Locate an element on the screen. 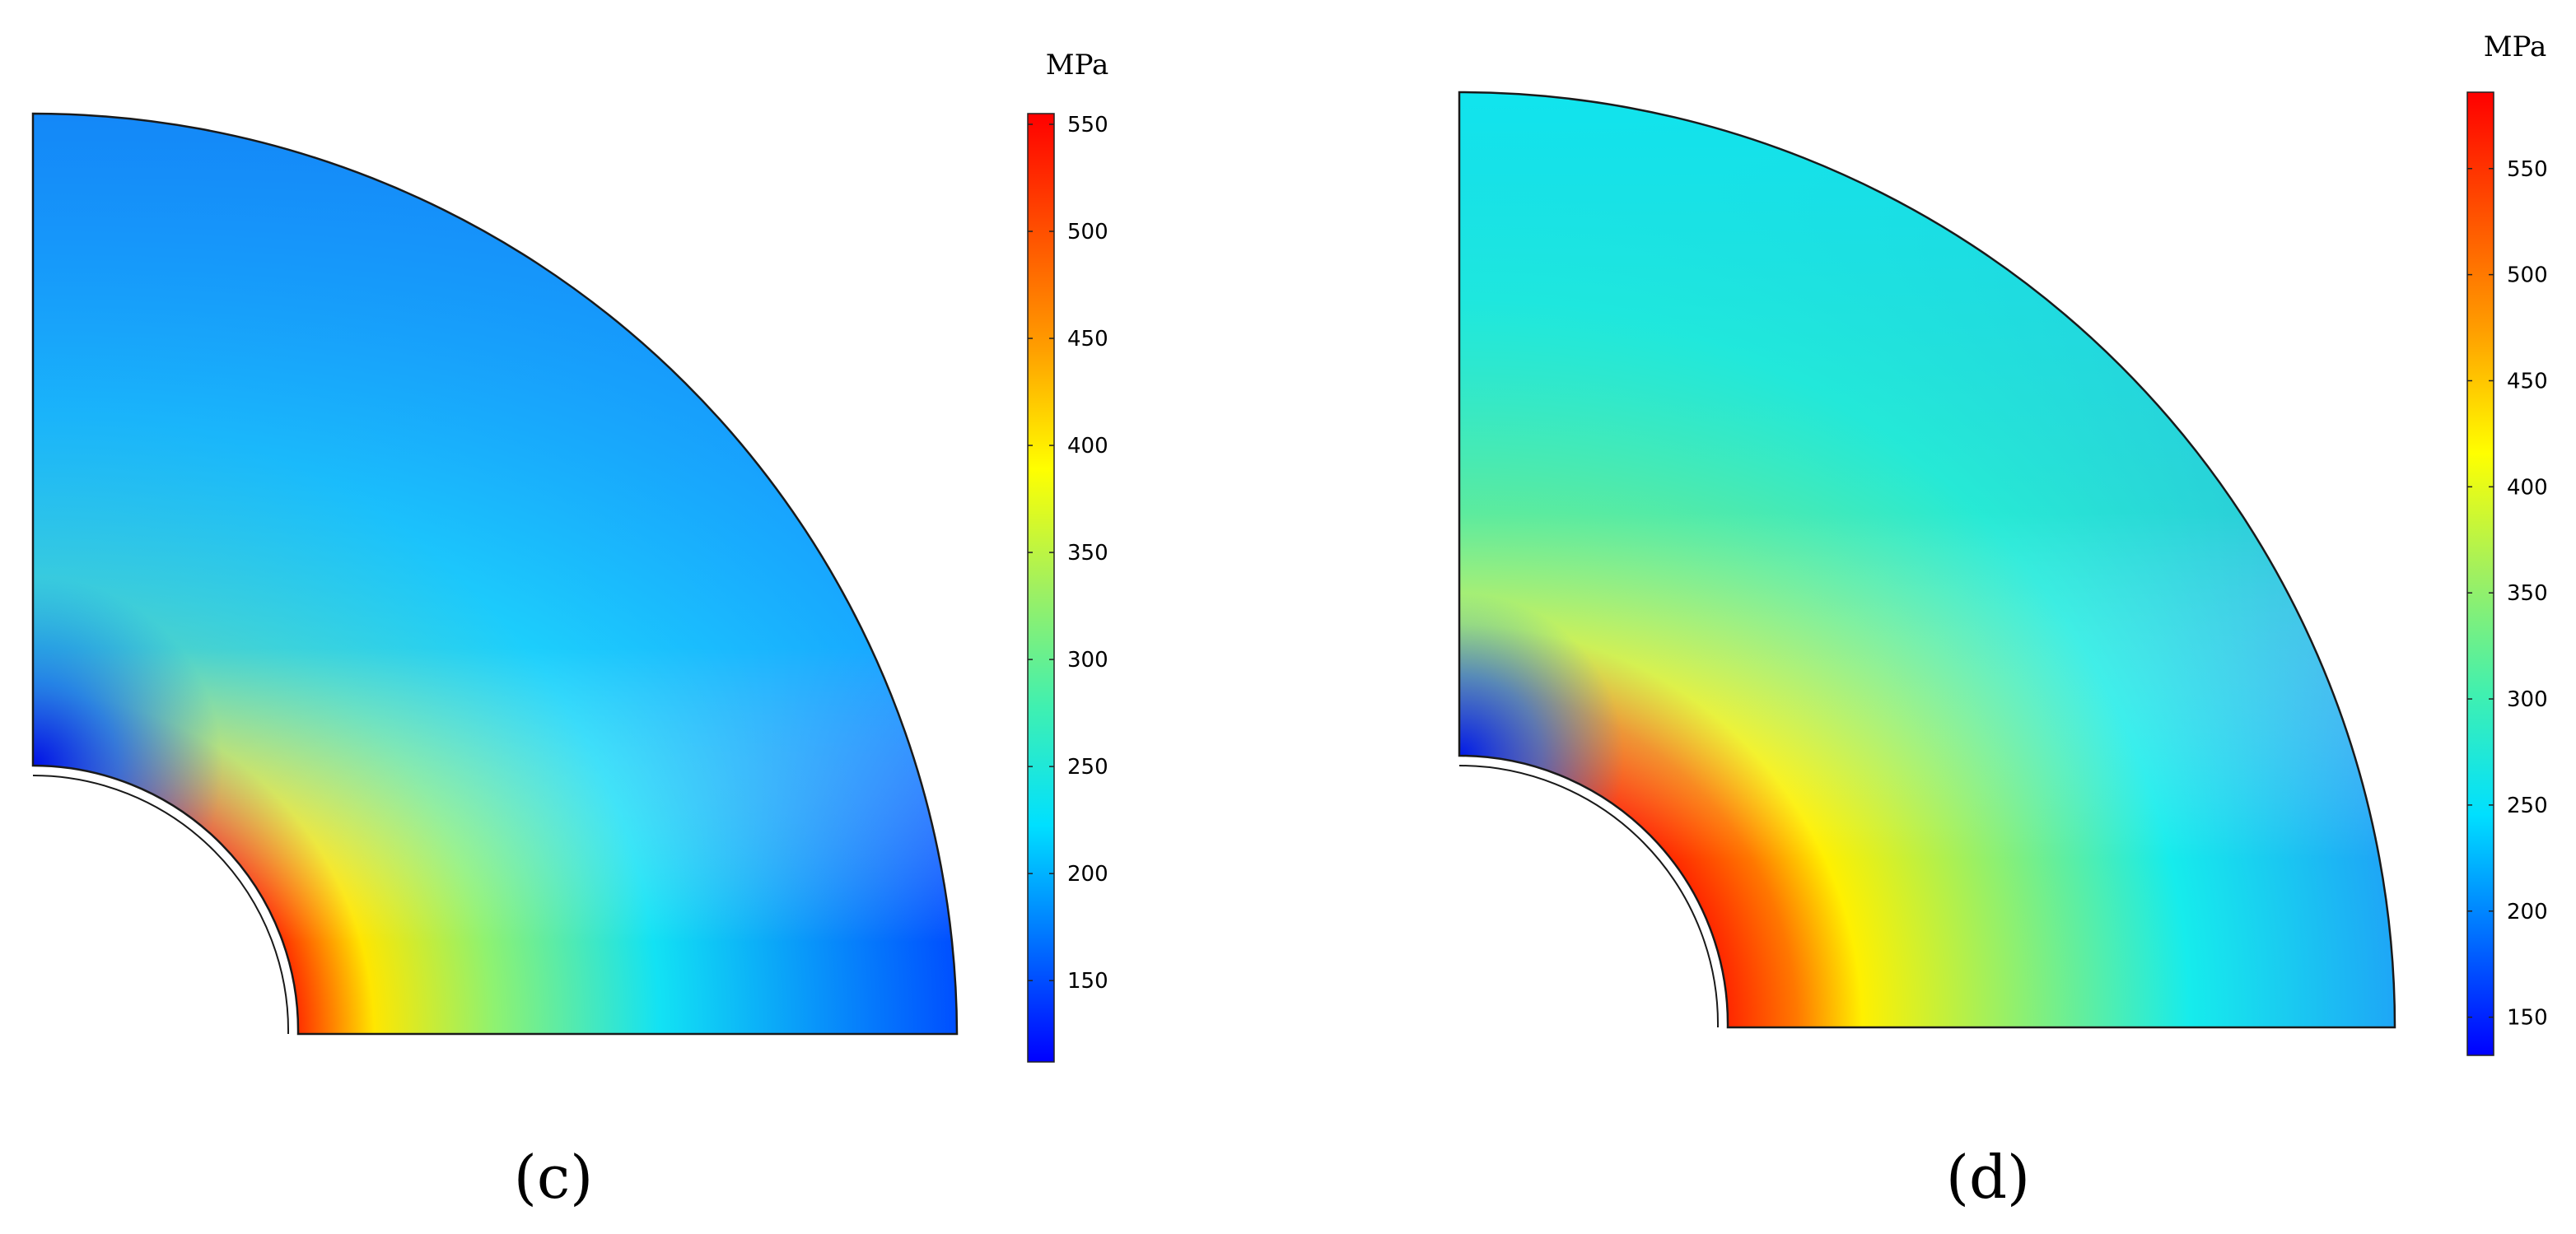 The width and height of the screenshot is (2576, 1234). liner-layer-c is located at coordinates (161, 905).